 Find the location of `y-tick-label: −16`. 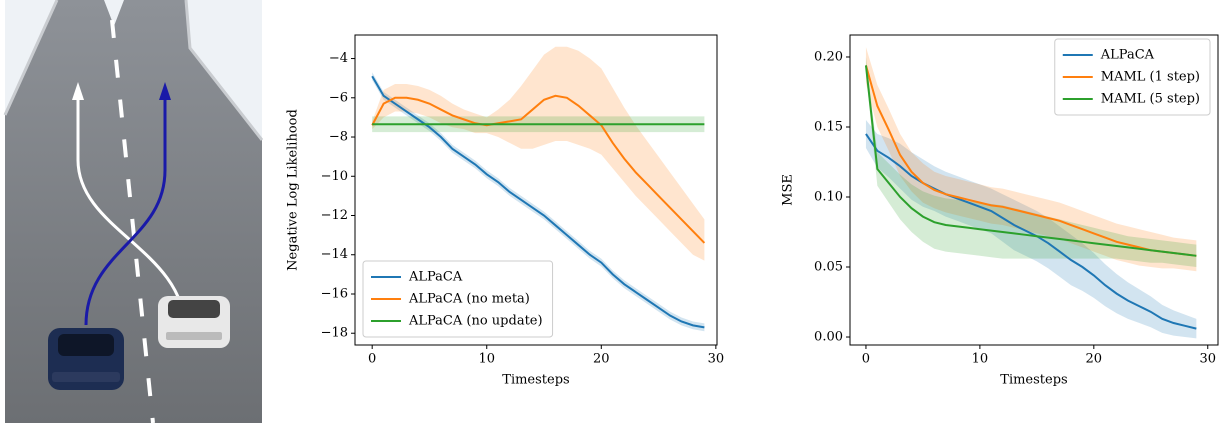

y-tick-label: −16 is located at coordinates (334, 293).